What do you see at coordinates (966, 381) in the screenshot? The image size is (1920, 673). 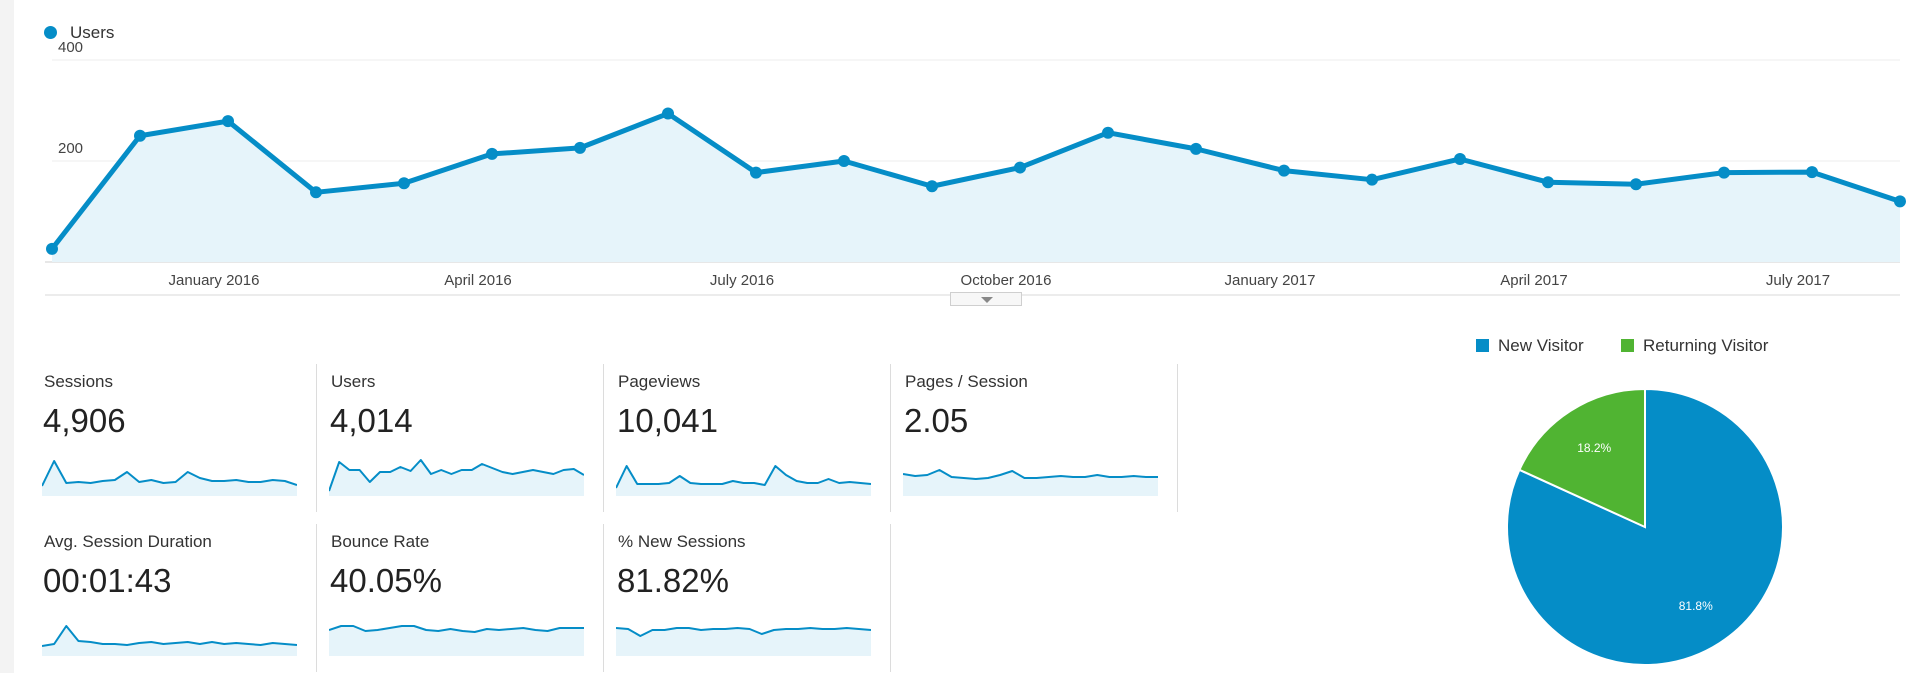 I see `metric-label: Pages / Session` at bounding box center [966, 381].